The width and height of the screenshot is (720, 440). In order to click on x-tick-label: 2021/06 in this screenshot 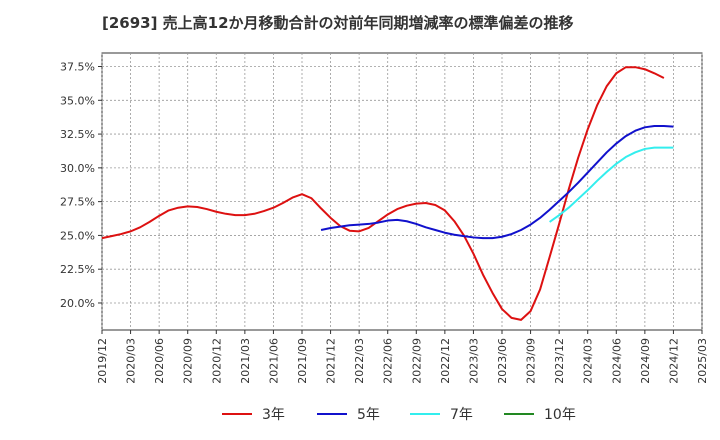, I will do `click(273, 361)`.